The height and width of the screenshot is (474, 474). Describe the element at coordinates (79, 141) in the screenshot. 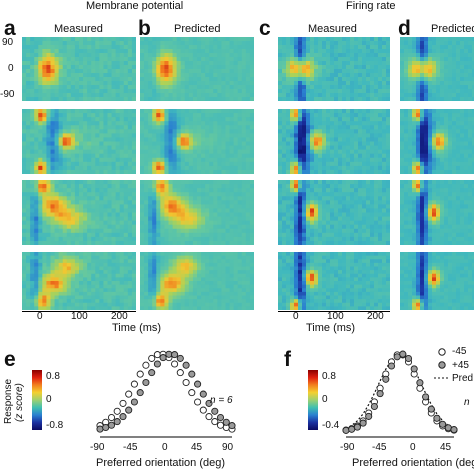

I see `heatmap-r2-c1` at that location.